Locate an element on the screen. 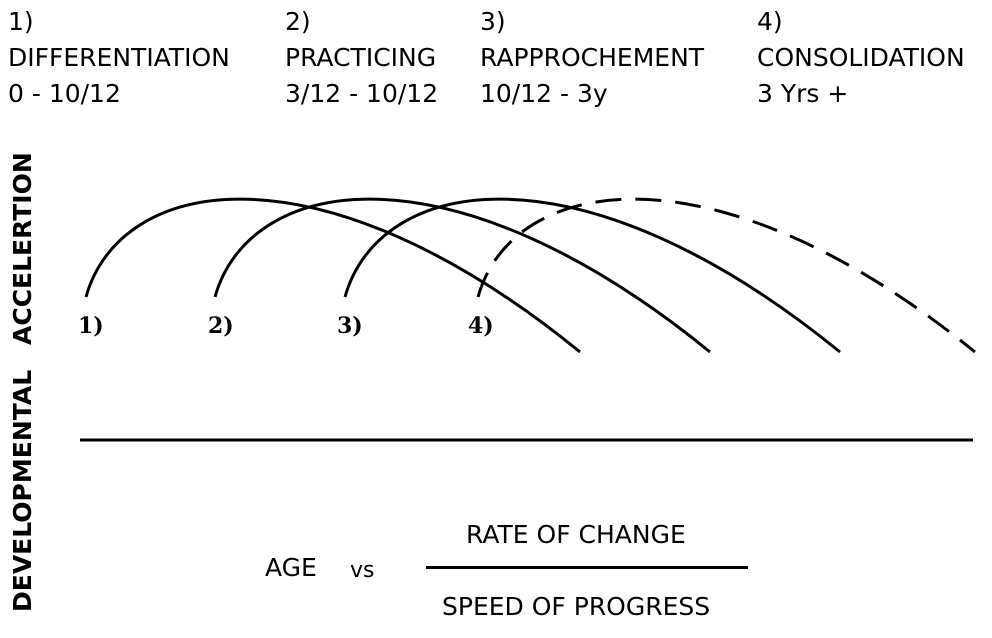  phase-1-header: 1) DIFFERENTIATION 0 - 10/12 is located at coordinates (119, 58).